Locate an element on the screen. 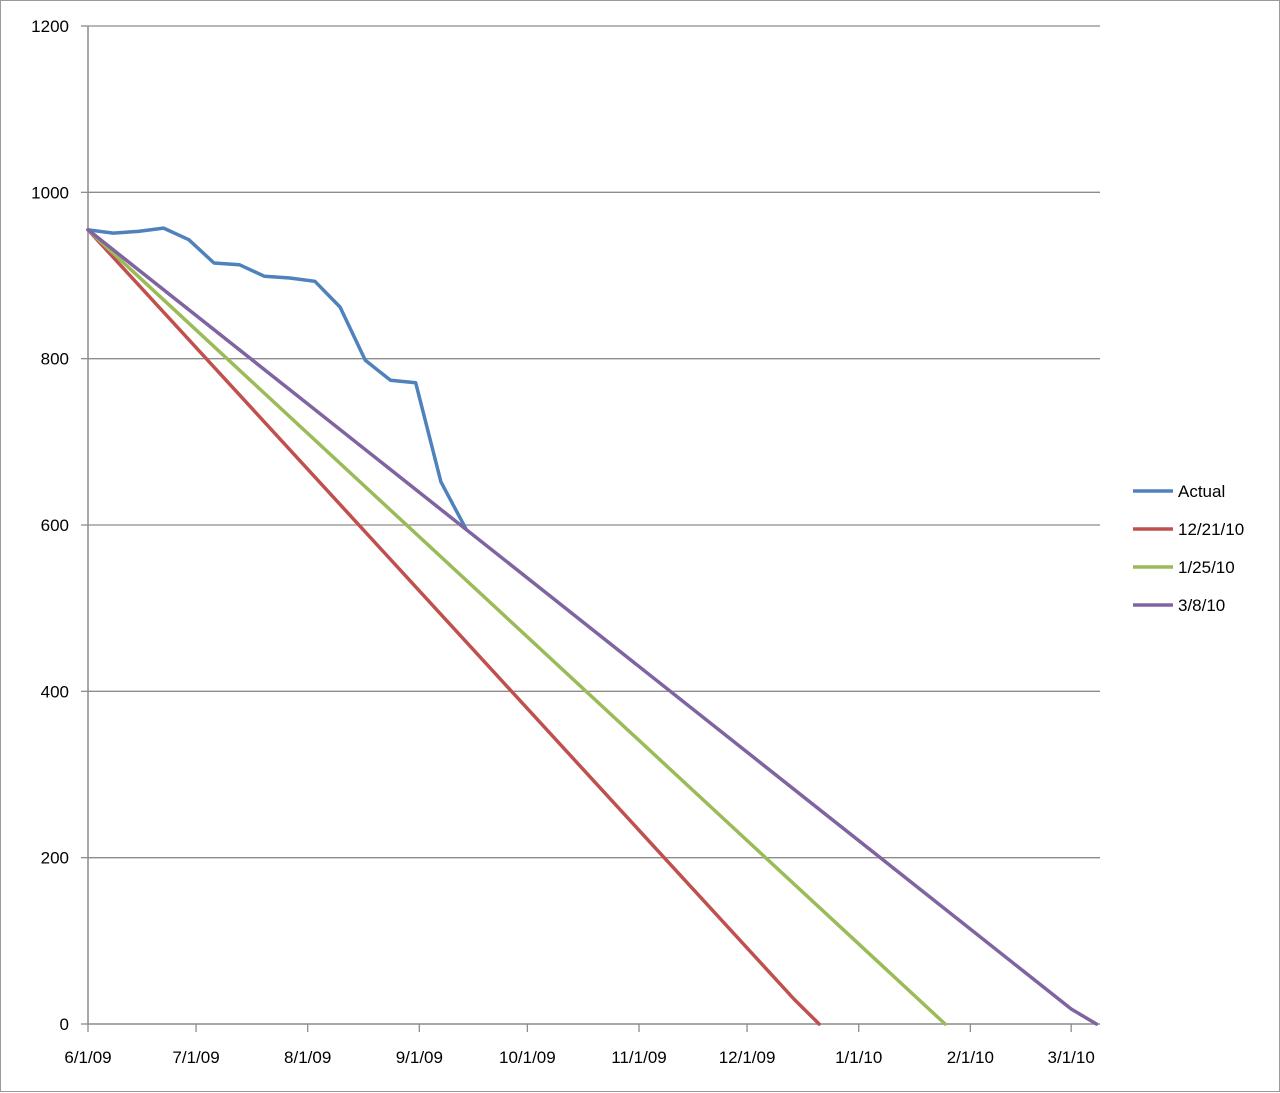  legend-label: 1/25/10 is located at coordinates (1206, 567).